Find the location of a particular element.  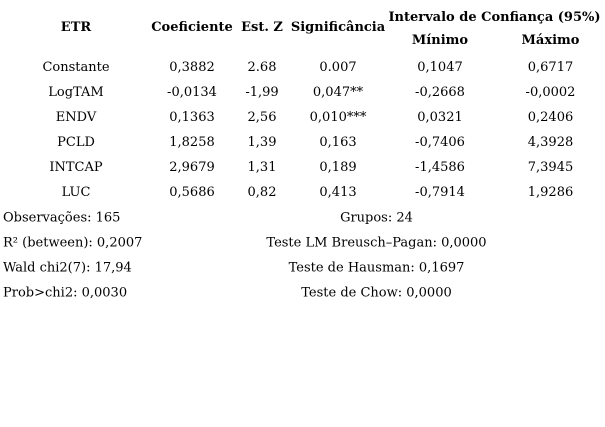

ci-max-cell: 4,3928 is located at coordinates (550, 142).